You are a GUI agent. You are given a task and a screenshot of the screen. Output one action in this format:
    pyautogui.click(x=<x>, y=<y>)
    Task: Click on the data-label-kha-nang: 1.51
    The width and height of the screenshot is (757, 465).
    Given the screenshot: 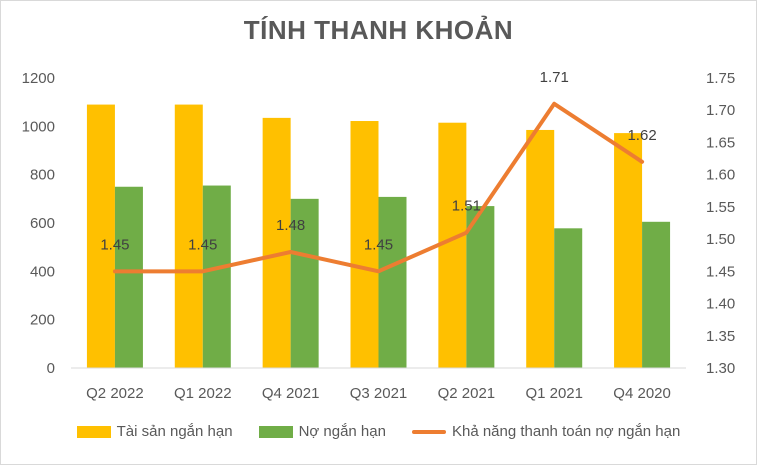 What is the action you would take?
    pyautogui.click(x=466, y=206)
    